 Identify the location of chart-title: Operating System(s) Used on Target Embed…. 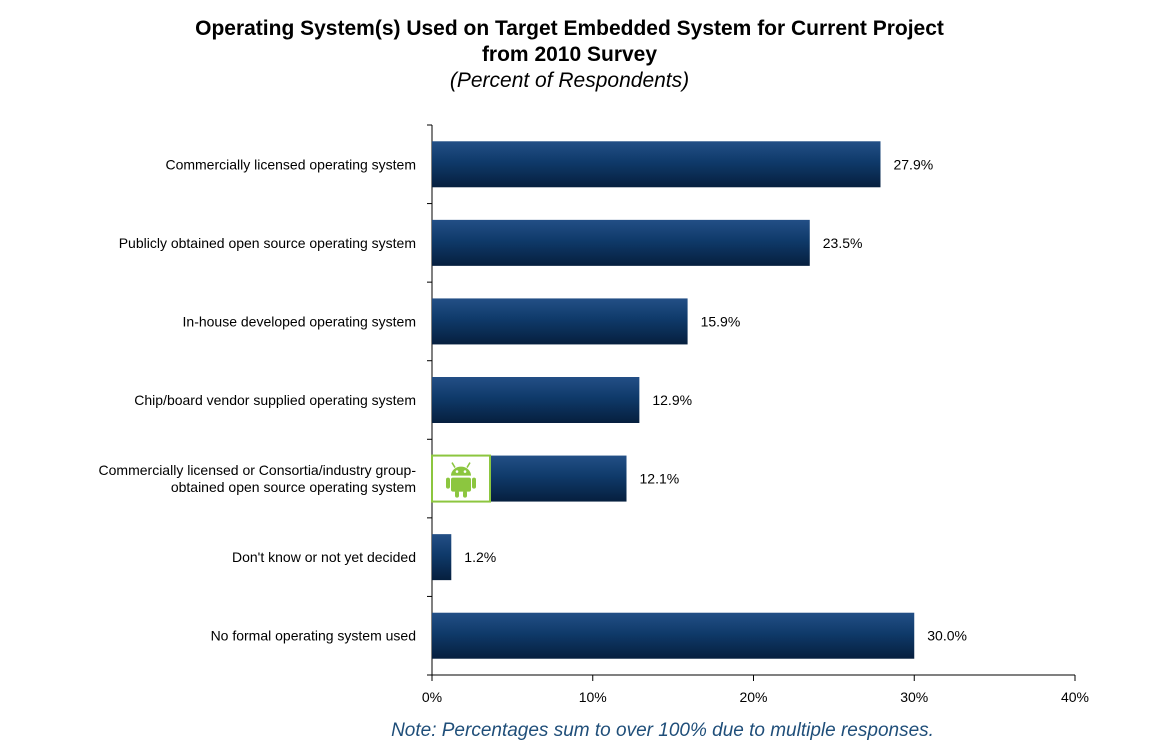
(569, 41).